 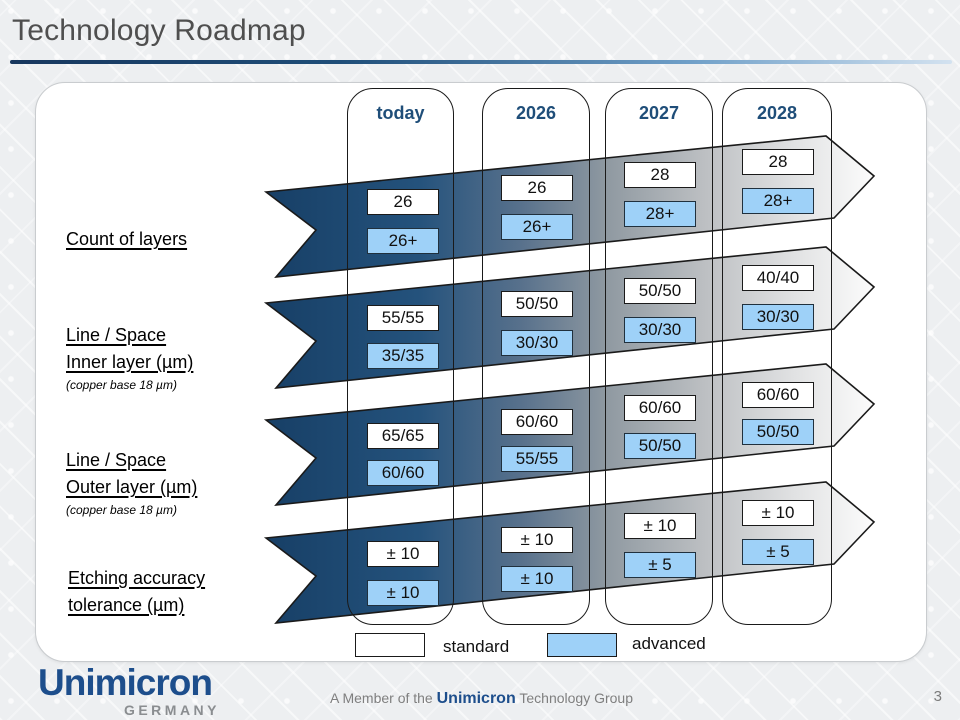 What do you see at coordinates (660, 291) in the screenshot?
I see `cell-inner-2027-standard: 50/50` at bounding box center [660, 291].